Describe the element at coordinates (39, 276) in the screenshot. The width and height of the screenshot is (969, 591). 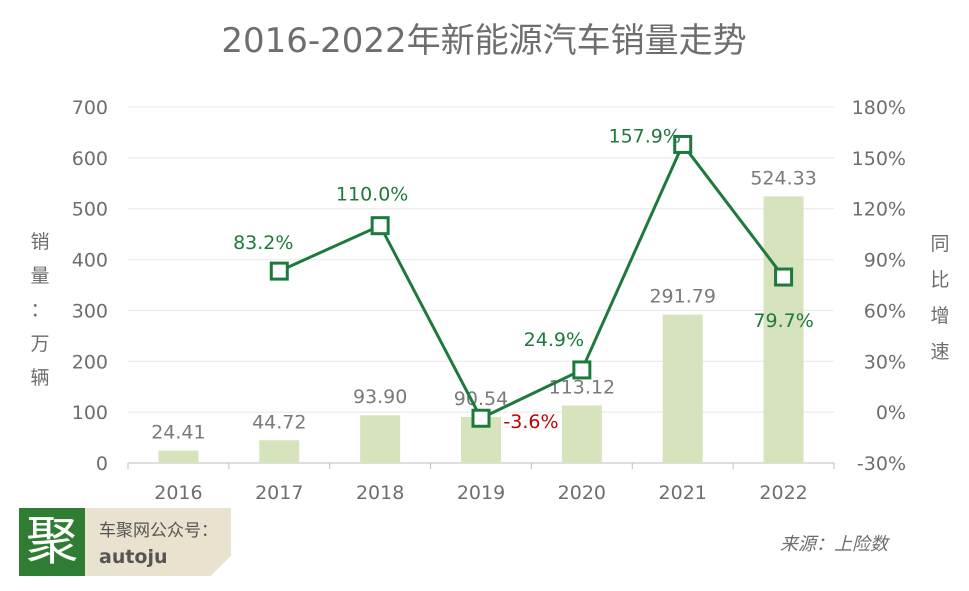
I see `y-axis-title-char: 量` at that location.